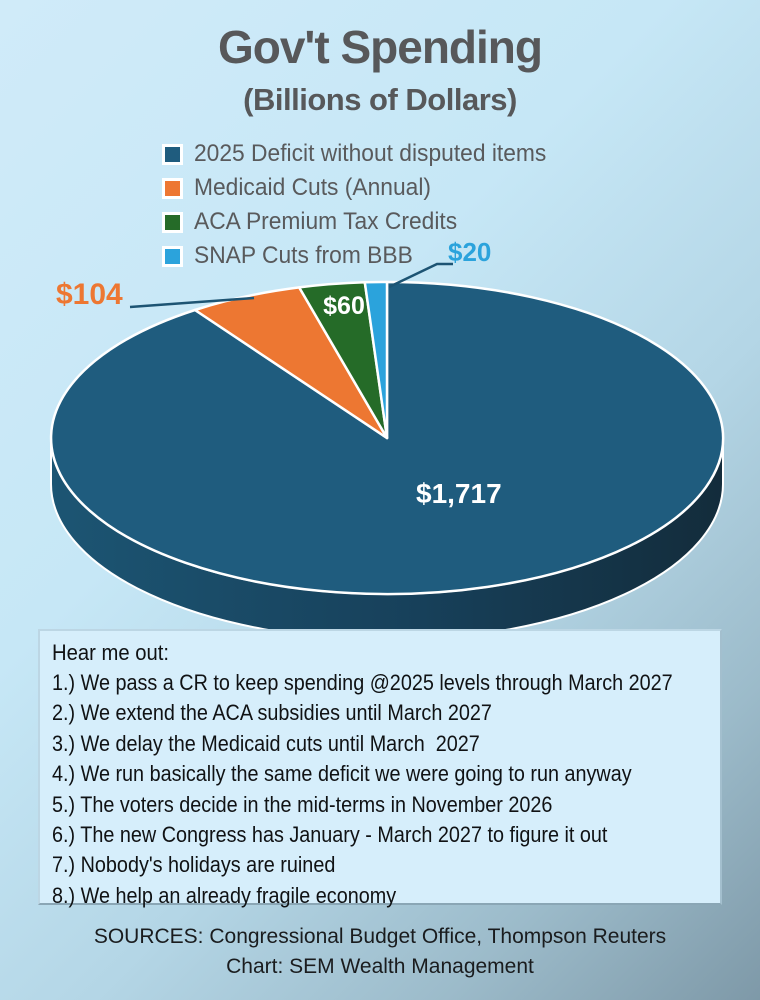  I want to click on note-line-7: 7.) Nobody's holidays are ruined, so click(194, 865).